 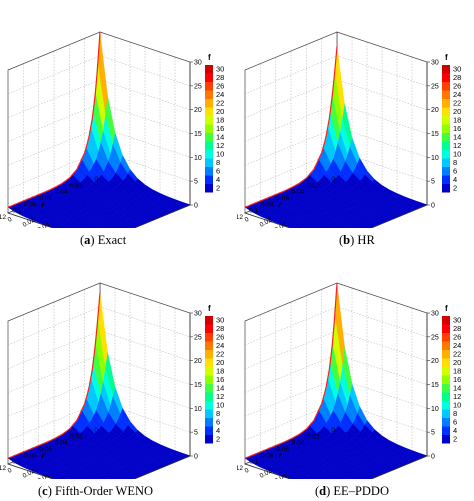 What do you see at coordinates (457, 345) in the screenshot?
I see `colorbar-label-d: 24` at bounding box center [457, 345].